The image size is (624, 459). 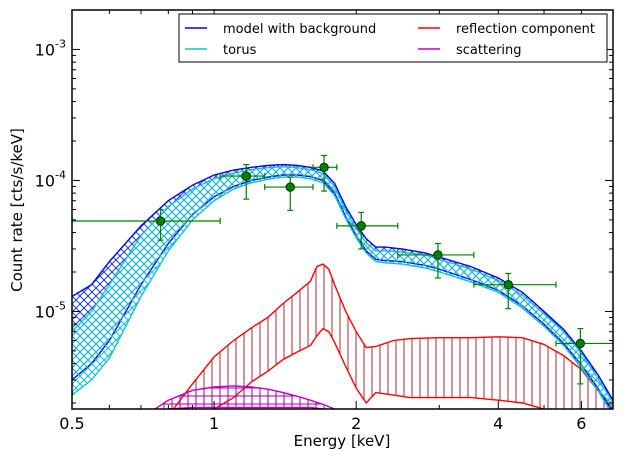 I want to click on x-tick-label: 0.5, so click(x=71, y=423).